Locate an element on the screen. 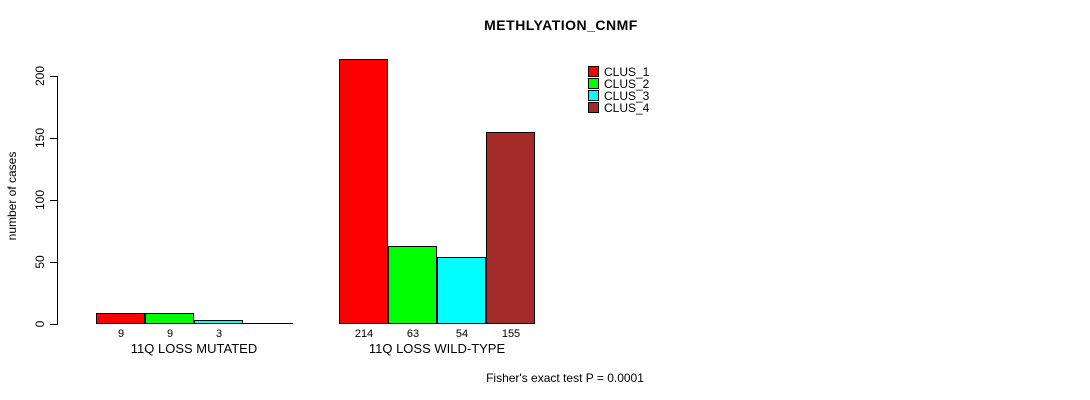 This screenshot has width=1090, height=400. y-axis-label: number of cases is located at coordinates (12, 196).